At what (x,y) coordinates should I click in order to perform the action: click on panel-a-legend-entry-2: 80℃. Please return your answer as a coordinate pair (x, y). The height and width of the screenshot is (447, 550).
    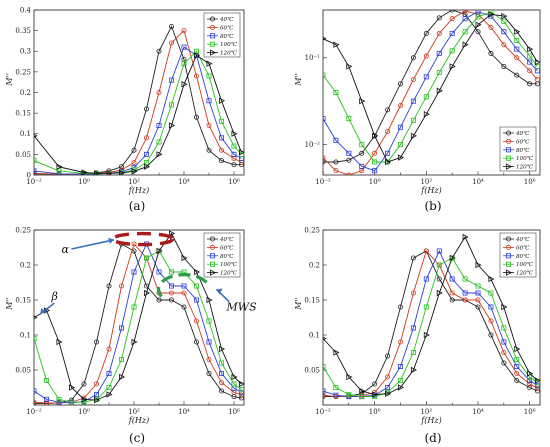
    Looking at the image, I should click on (227, 36).